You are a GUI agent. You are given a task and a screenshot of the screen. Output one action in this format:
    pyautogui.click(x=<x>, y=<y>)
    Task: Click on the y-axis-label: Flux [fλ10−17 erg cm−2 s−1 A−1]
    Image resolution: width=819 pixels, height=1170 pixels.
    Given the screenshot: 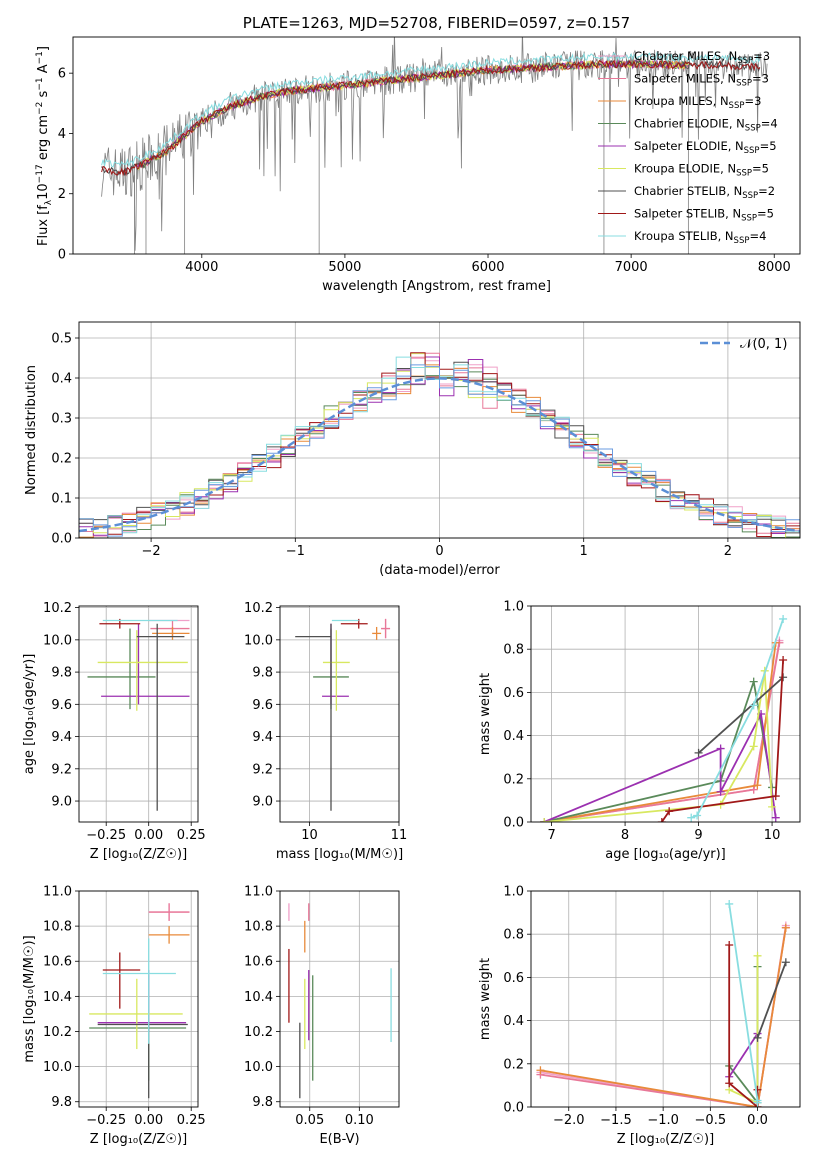 What is the action you would take?
    pyautogui.click(x=44, y=146)
    